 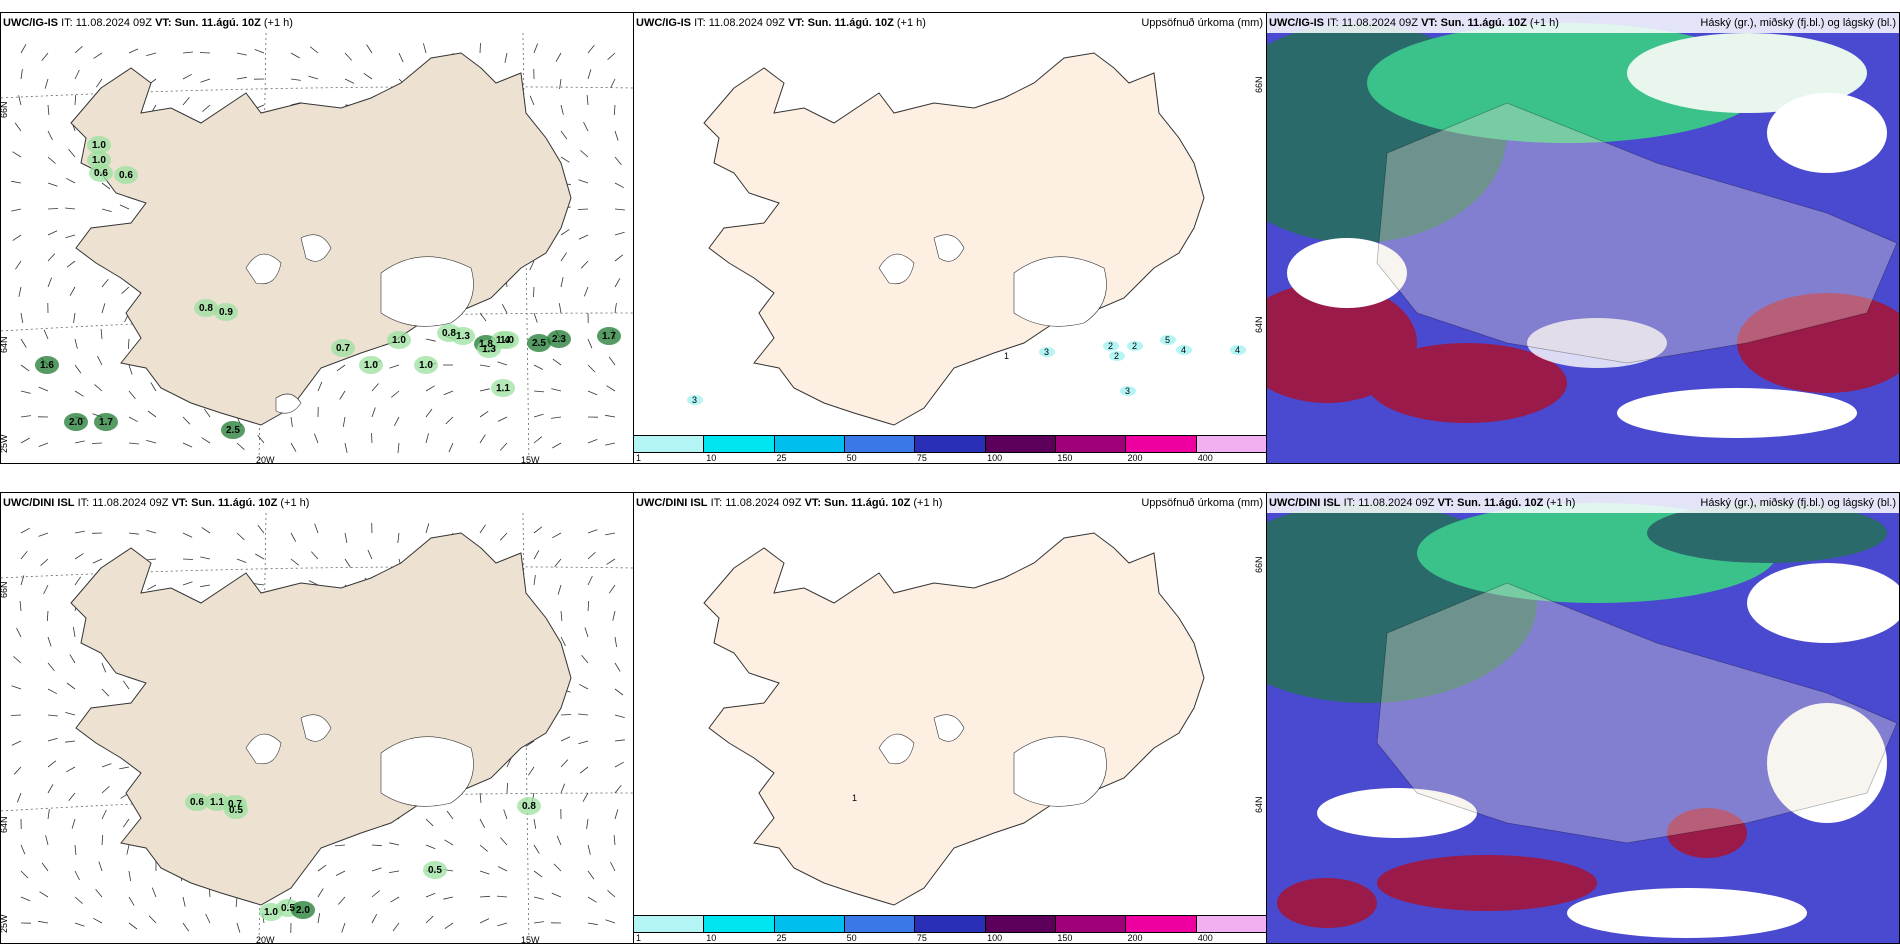 I want to click on precip-area, so click(x=1238, y=350).